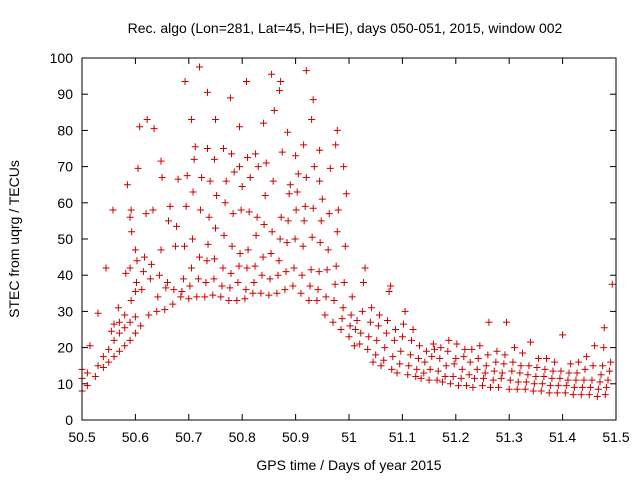  Describe the element at coordinates (242, 437) in the screenshot. I see `x-tick-label: 50.8` at that location.